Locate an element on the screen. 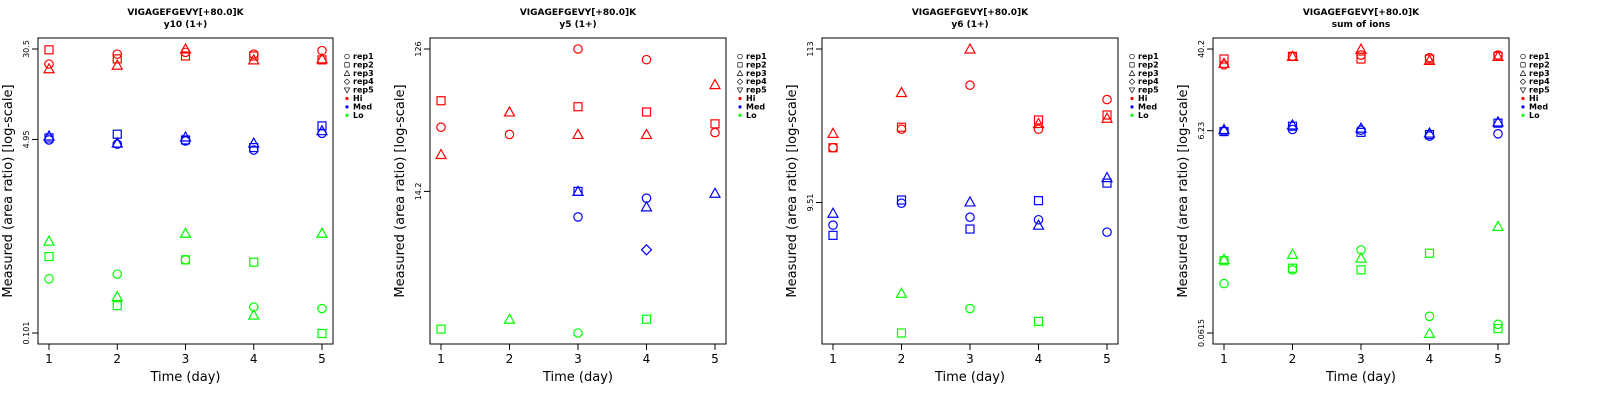  y-tick-label: 14.2 is located at coordinates (418, 191).